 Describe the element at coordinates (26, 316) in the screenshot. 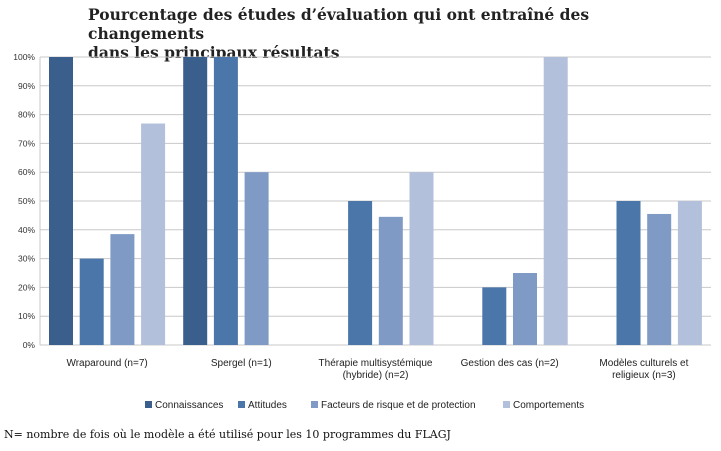

I see `y-tick-label: 10%` at that location.